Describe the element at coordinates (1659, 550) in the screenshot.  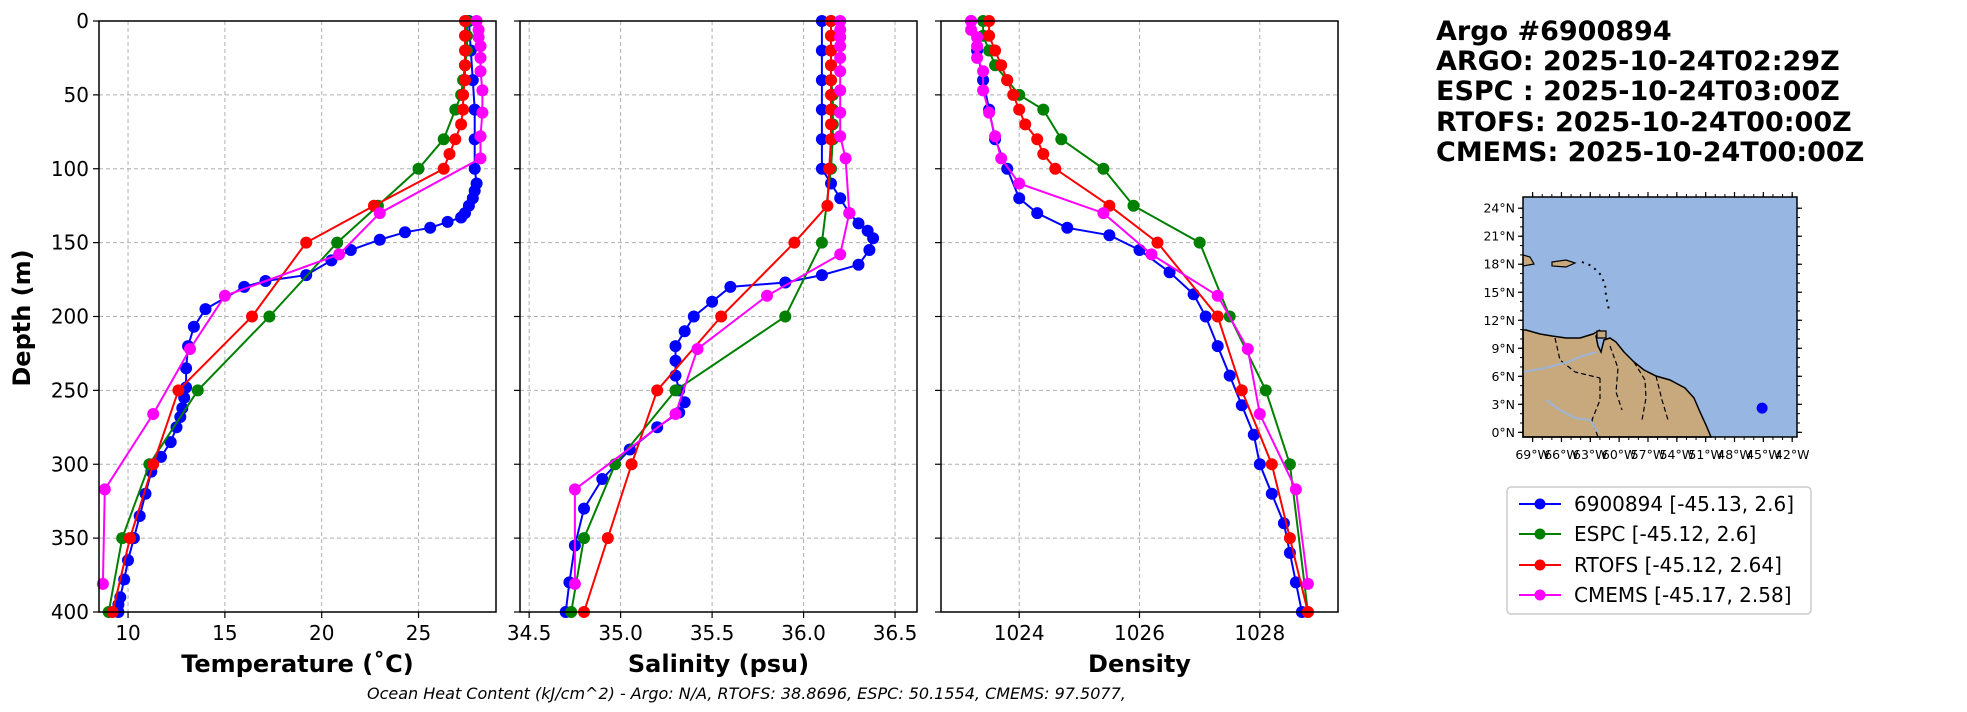
I see `legend-frame` at that location.